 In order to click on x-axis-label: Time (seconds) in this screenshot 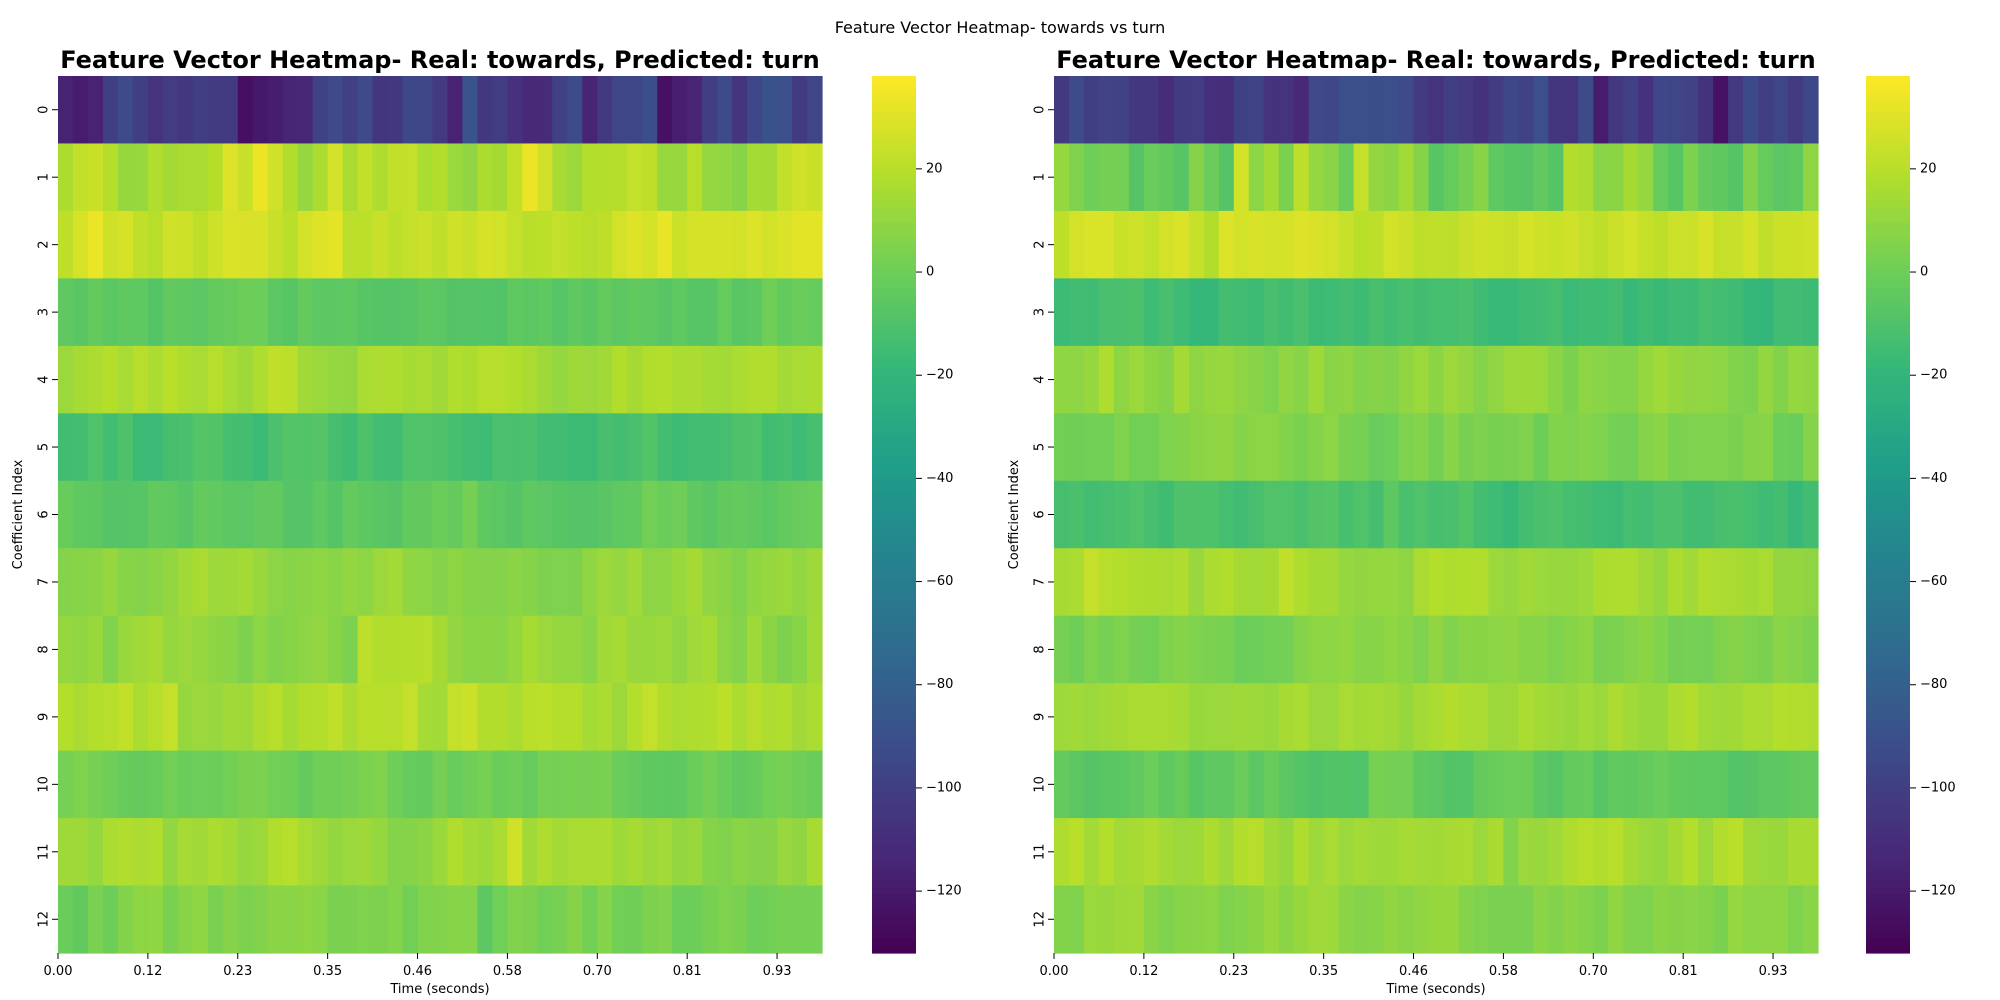, I will do `click(1435, 989)`.